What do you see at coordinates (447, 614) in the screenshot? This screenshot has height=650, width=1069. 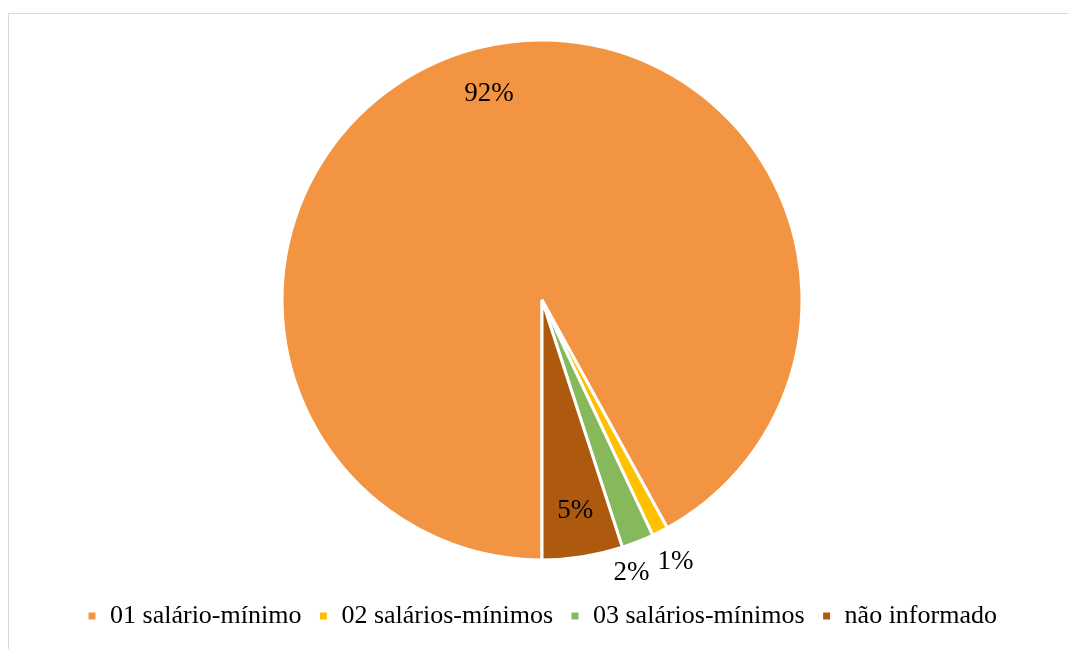 I see `legend-label: 02 salários-mínimos` at bounding box center [447, 614].